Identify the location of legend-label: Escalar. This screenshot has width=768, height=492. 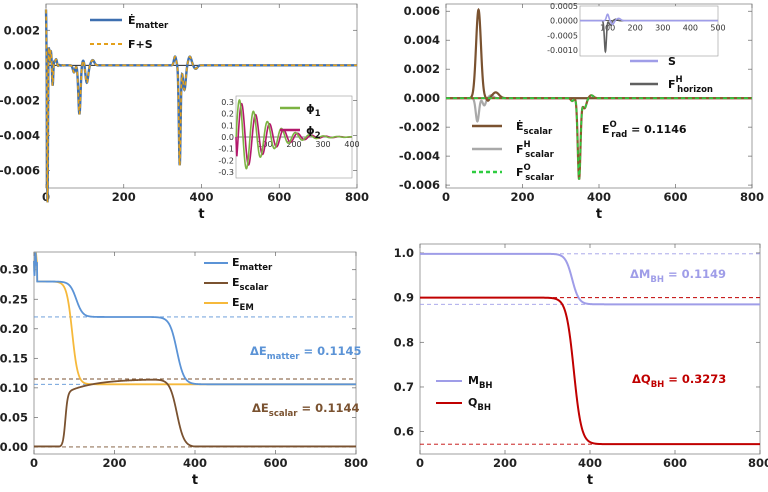
(250, 284).